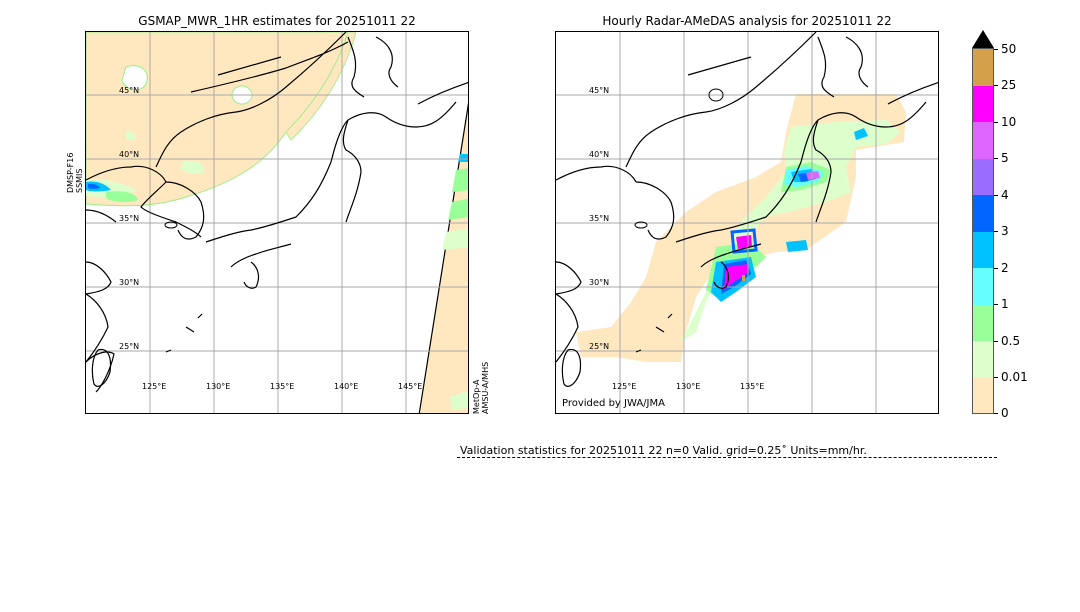  I want to click on colorbar-label-10: 10, so click(1009, 122).